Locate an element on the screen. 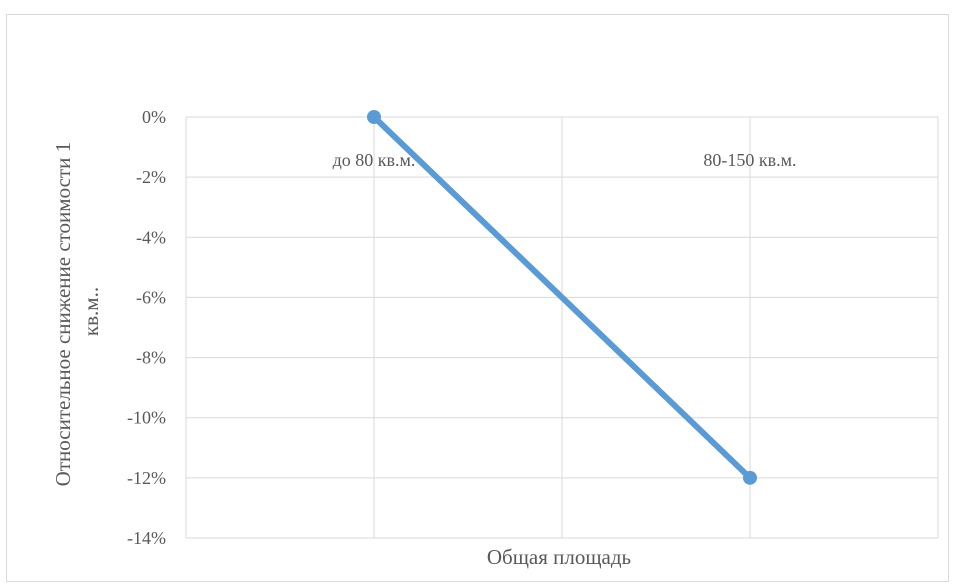 This screenshot has width=955, height=586. y-axis-title-line2: кв.м.. is located at coordinates (91, 311).